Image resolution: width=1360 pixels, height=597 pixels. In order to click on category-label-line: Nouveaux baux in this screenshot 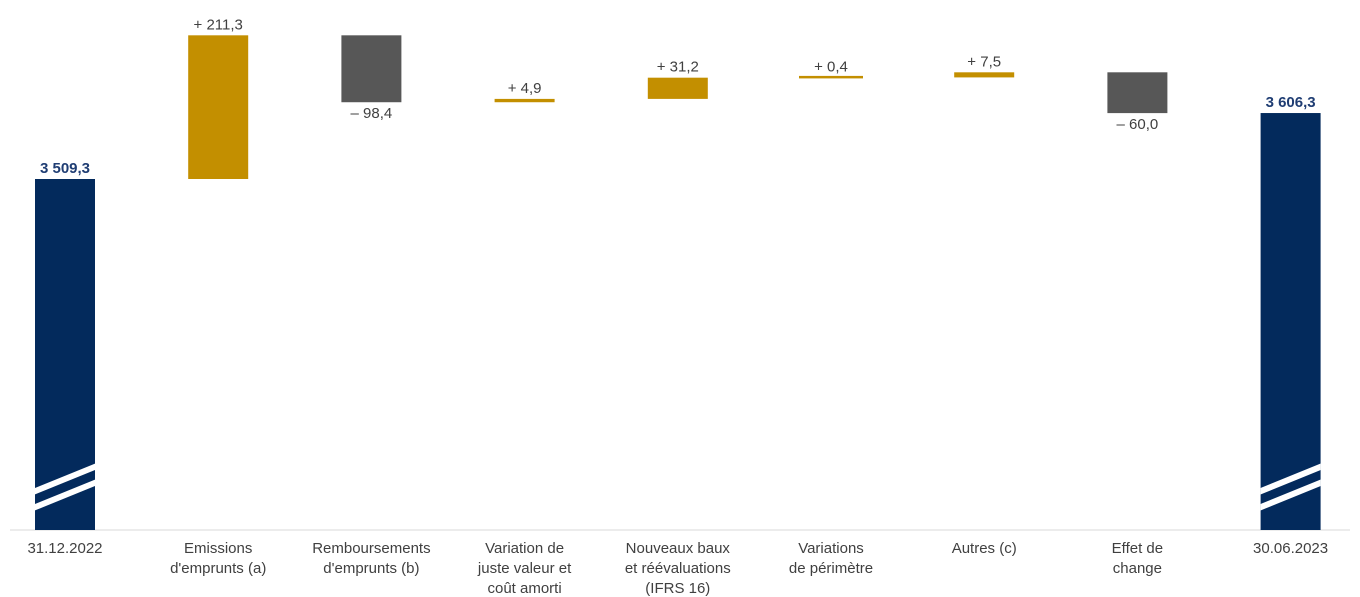, I will do `click(678, 548)`.